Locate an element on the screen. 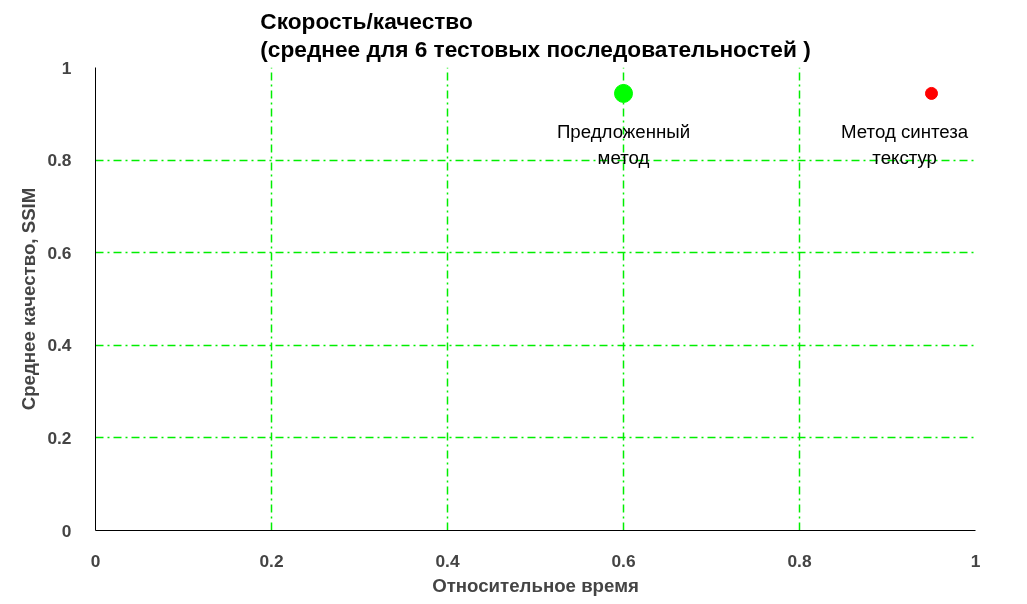 The width and height of the screenshot is (1027, 604). y-tick-label: 0 is located at coordinates (66, 530).